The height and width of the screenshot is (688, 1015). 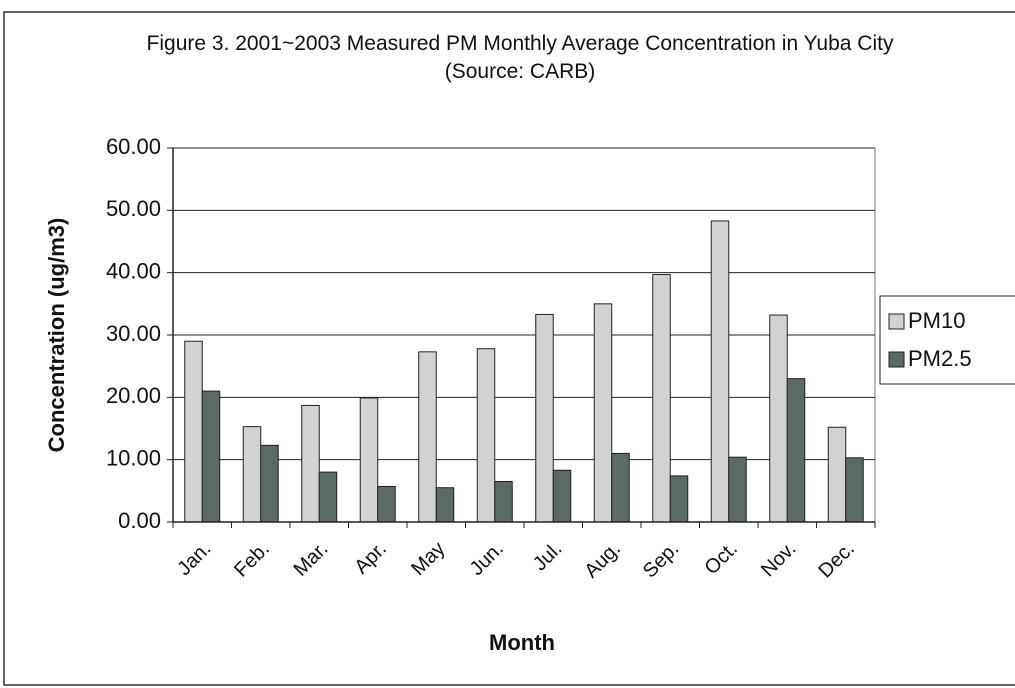 I want to click on y-tick-label: 30.00, so click(x=133, y=333).